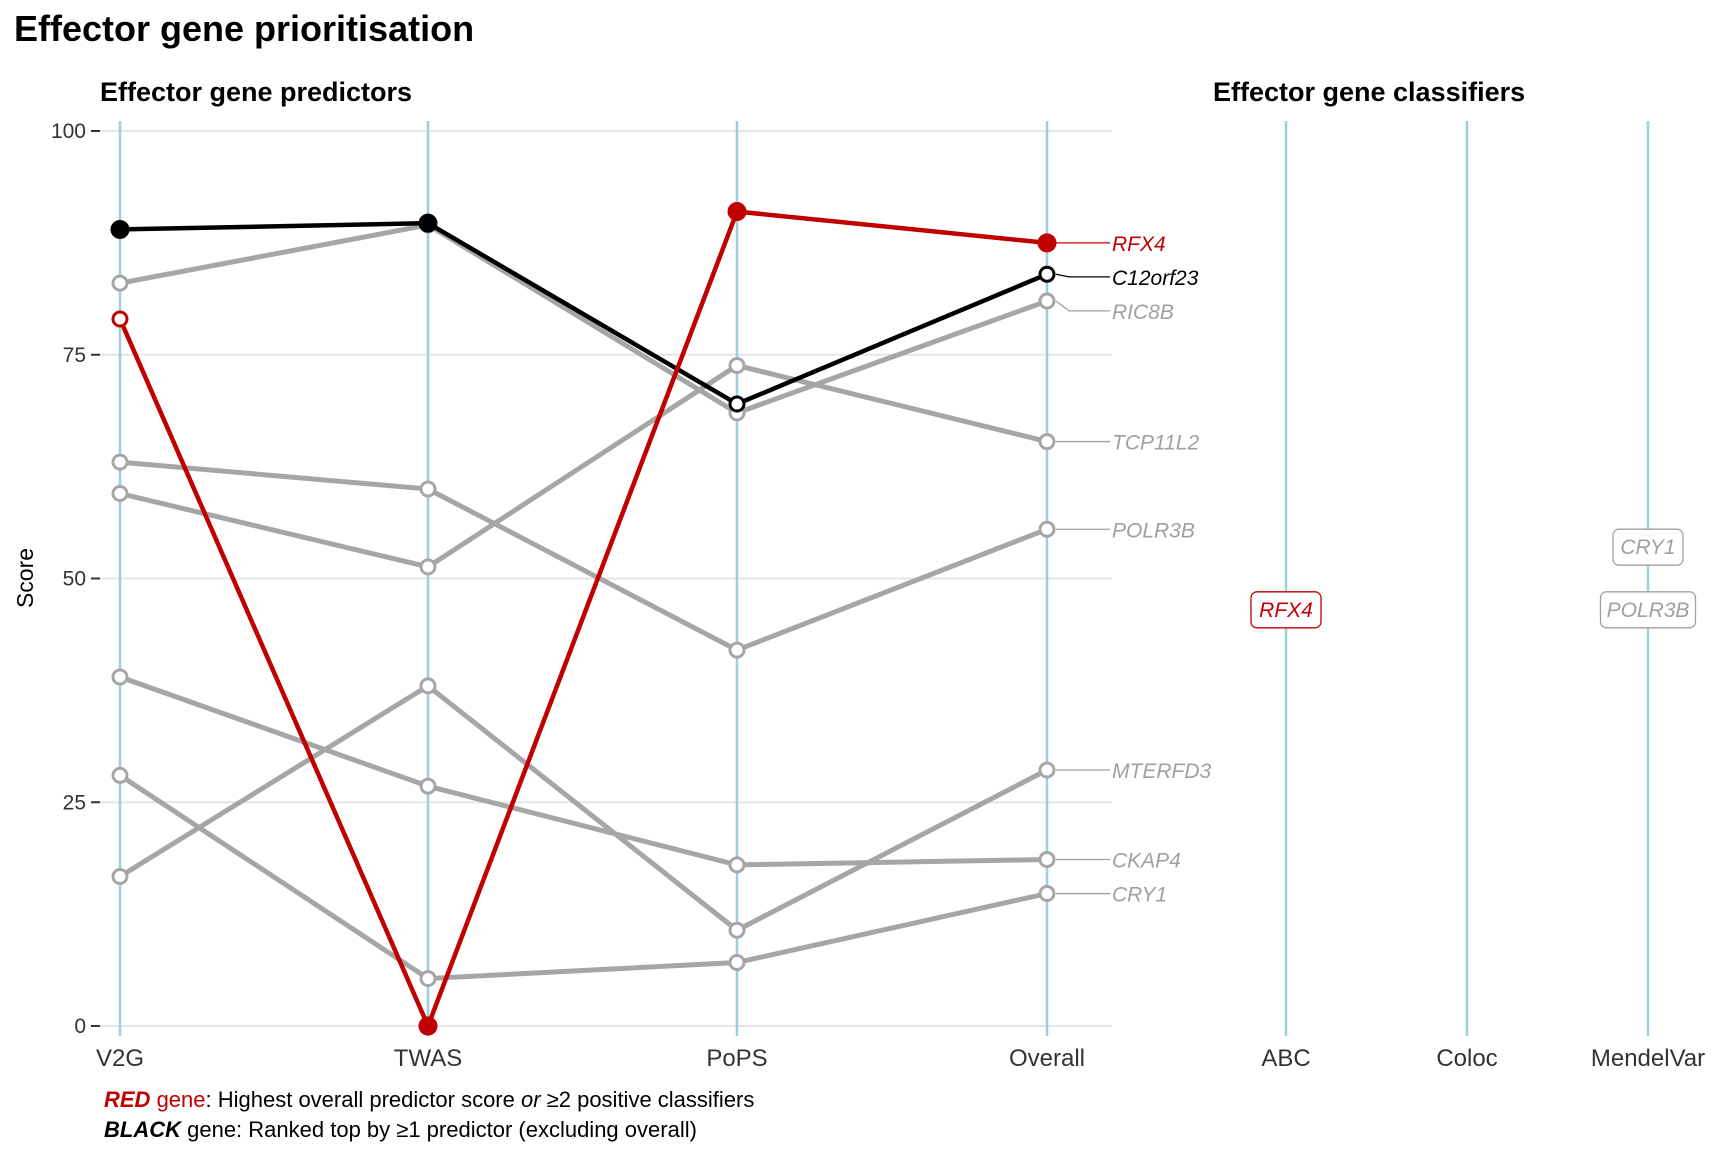 Image resolution: width=1728 pixels, height=1152 pixels. Describe the element at coordinates (583, 771) in the screenshot. I see `series-line-ckap4` at that location.